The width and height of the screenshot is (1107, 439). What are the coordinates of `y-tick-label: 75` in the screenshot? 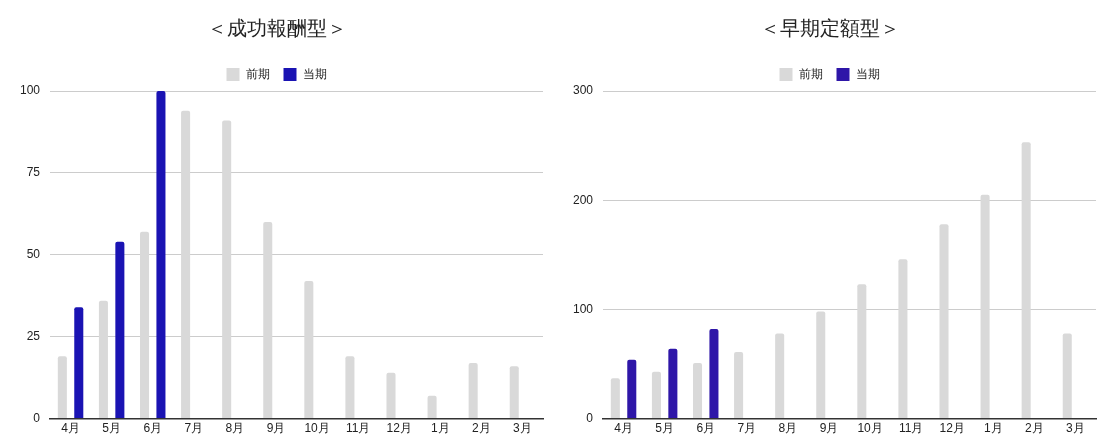 It's located at (33, 172).